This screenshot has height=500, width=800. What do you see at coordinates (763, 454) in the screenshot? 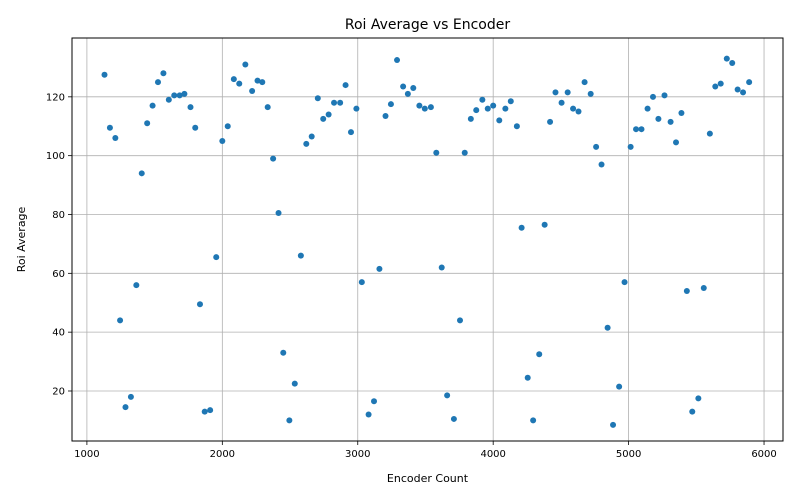
I see `x-tick-label: 6000` at bounding box center [763, 454].